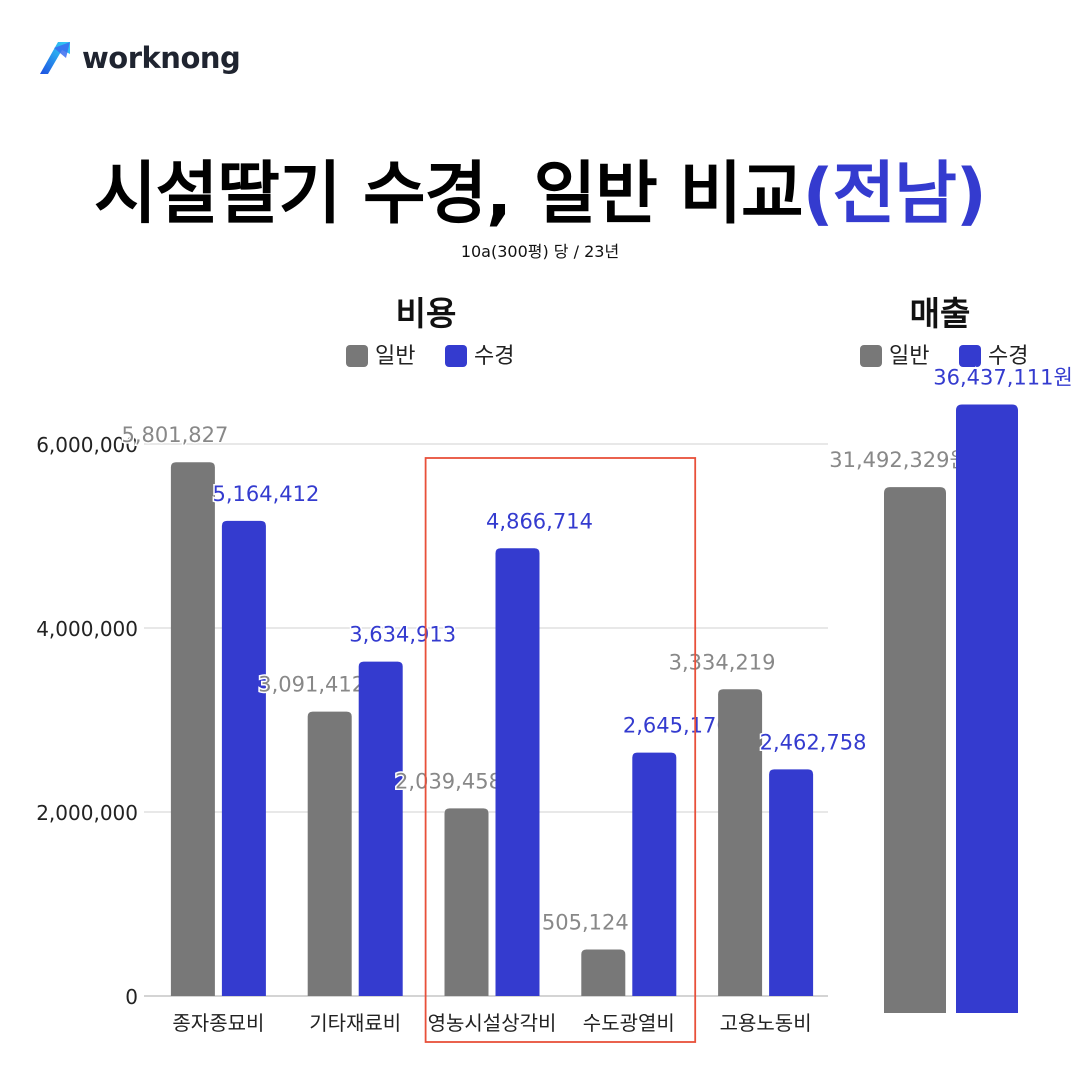 This screenshot has height=1080, width=1080. What do you see at coordinates (87, 445) in the screenshot?
I see `cost-y-tick-label: 6,000,000` at bounding box center [87, 445].